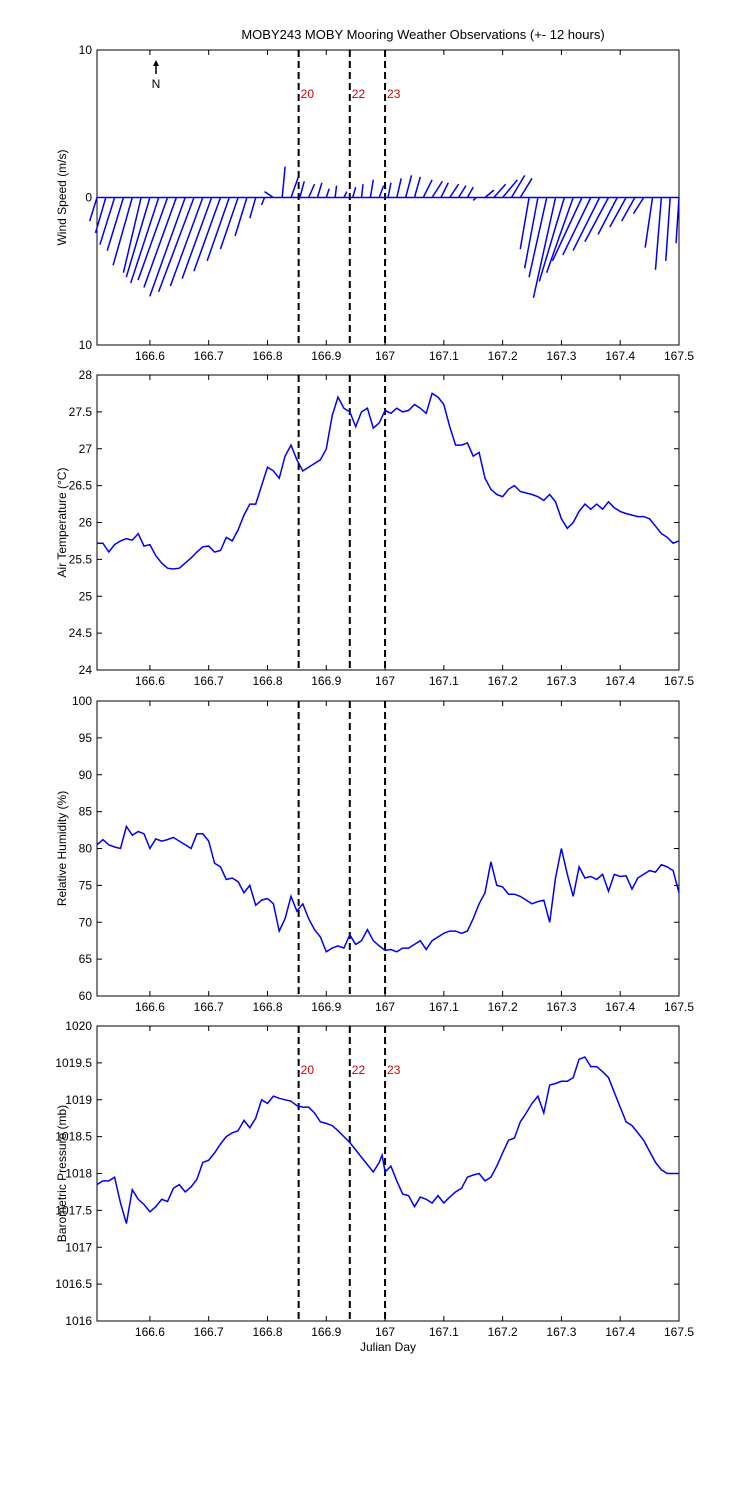 This screenshot has width=750, height=1500. I want to click on pressure-xtick-label: 166.7, so click(209, 1332).